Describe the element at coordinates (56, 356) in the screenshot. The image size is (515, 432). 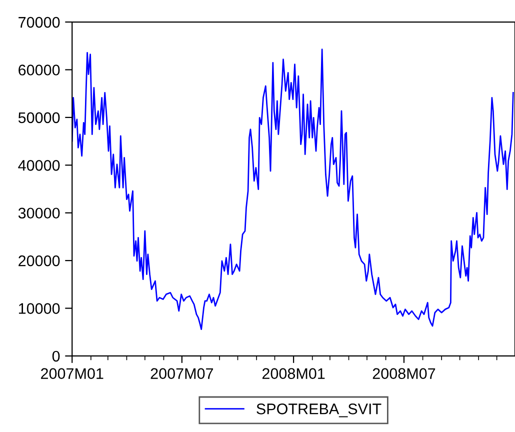
I see `y-tick-label: 0` at that location.